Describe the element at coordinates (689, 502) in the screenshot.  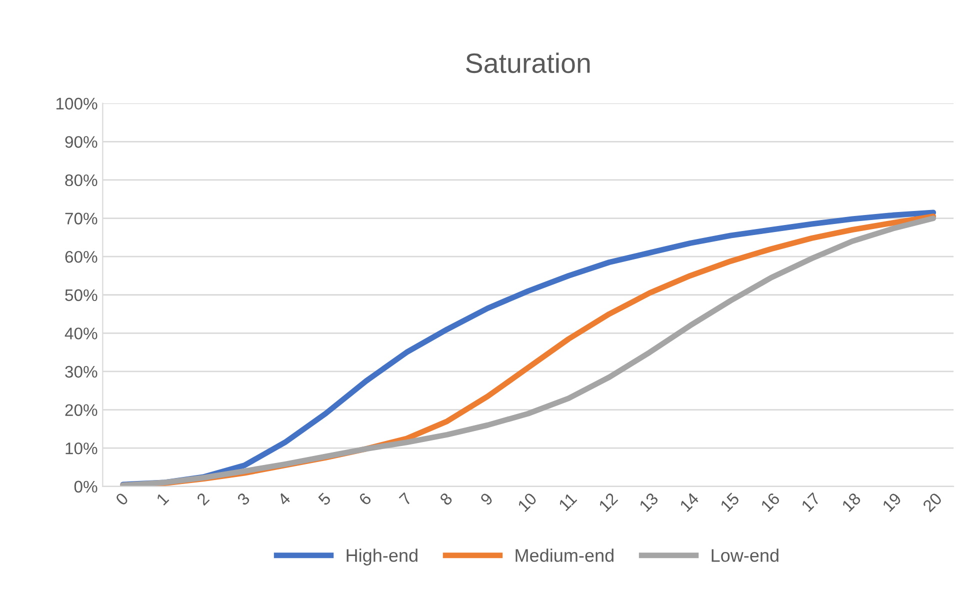
I see `x-tick-label: 14` at that location.